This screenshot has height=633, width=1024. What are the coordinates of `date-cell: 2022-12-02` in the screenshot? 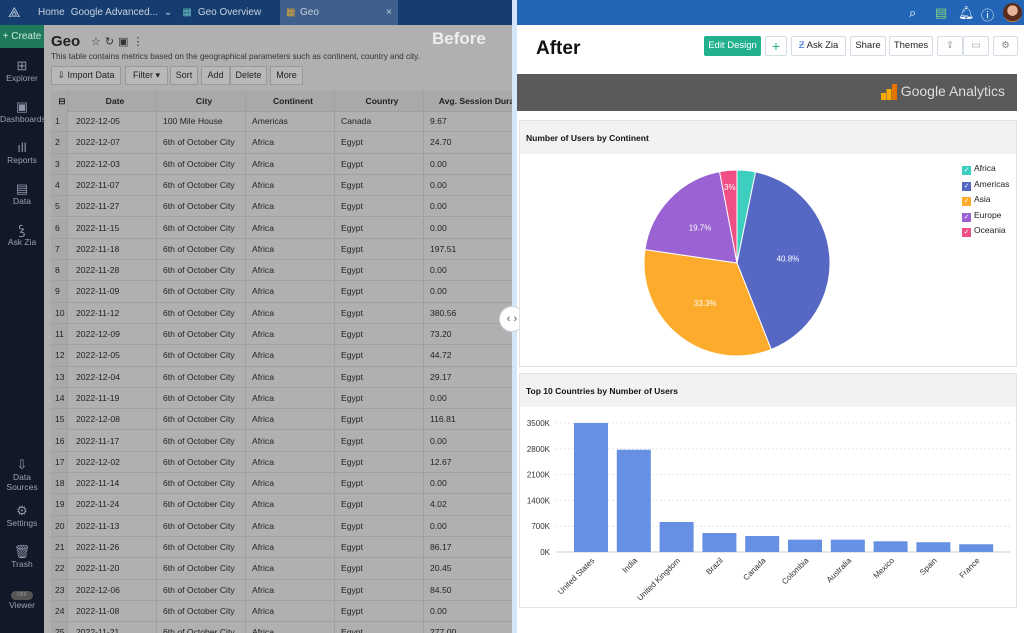 It's located at (112, 462).